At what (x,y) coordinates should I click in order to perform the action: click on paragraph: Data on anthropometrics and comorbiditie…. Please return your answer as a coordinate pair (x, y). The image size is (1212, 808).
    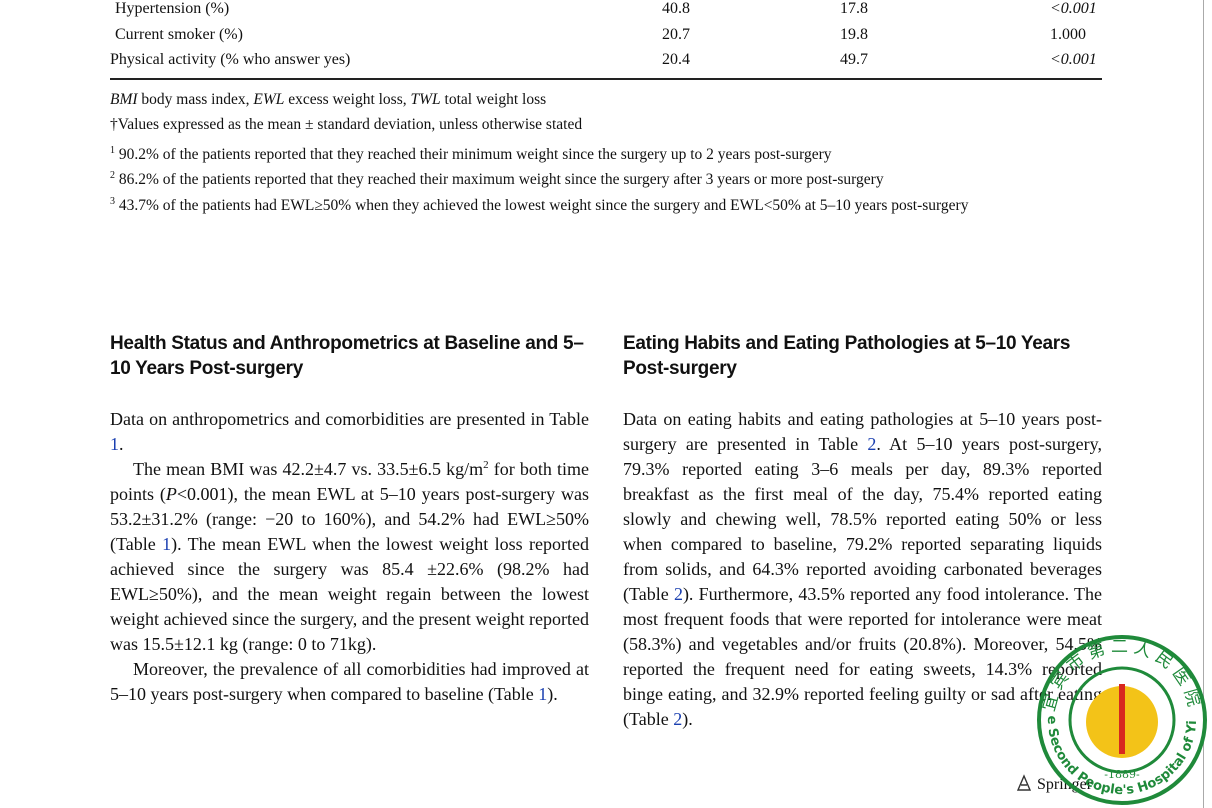
    Looking at the image, I should click on (349, 432).